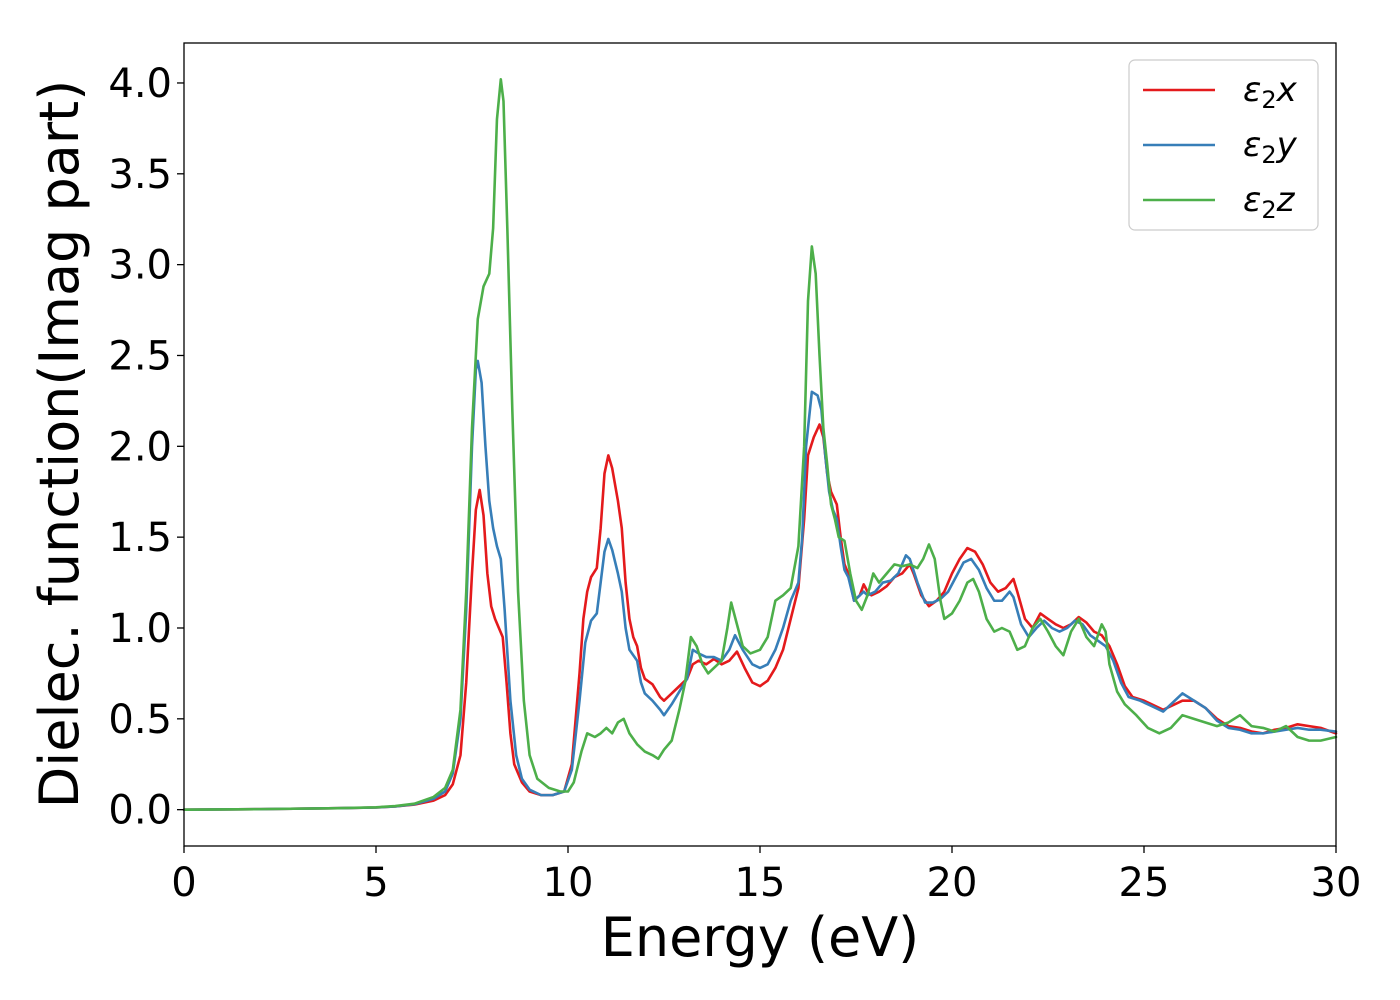  Describe the element at coordinates (1270, 92) in the screenshot. I see `legend-label-0: ε2x` at that location.